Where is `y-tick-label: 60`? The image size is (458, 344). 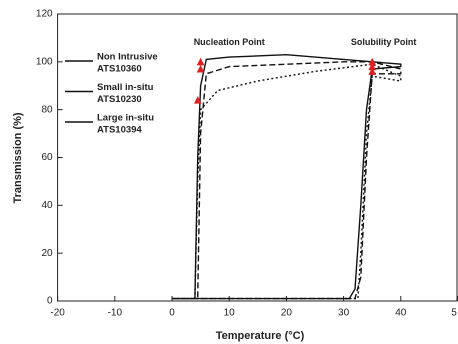
y-tick-label: 60 is located at coordinates (47, 157).